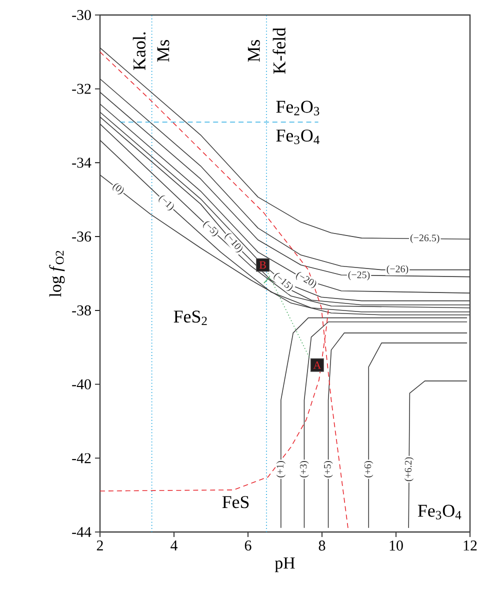 The width and height of the screenshot is (479, 605). What do you see at coordinates (369, 469) in the screenshot?
I see `annotation: (+6)` at bounding box center [369, 469].